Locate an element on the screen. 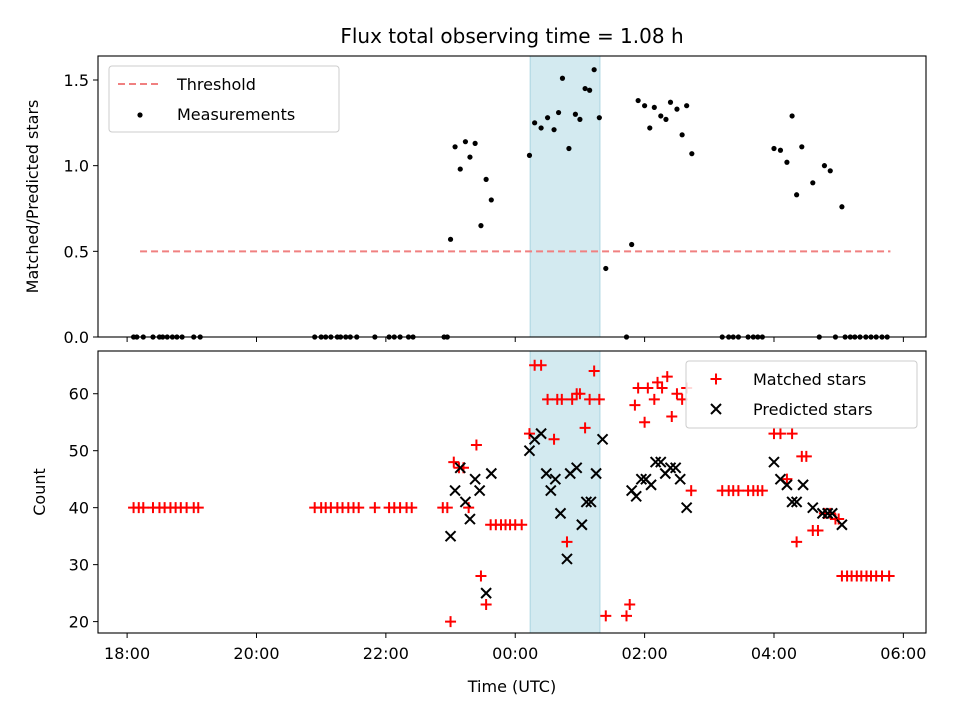  y-tick-label: 0.5 is located at coordinates (76, 251).